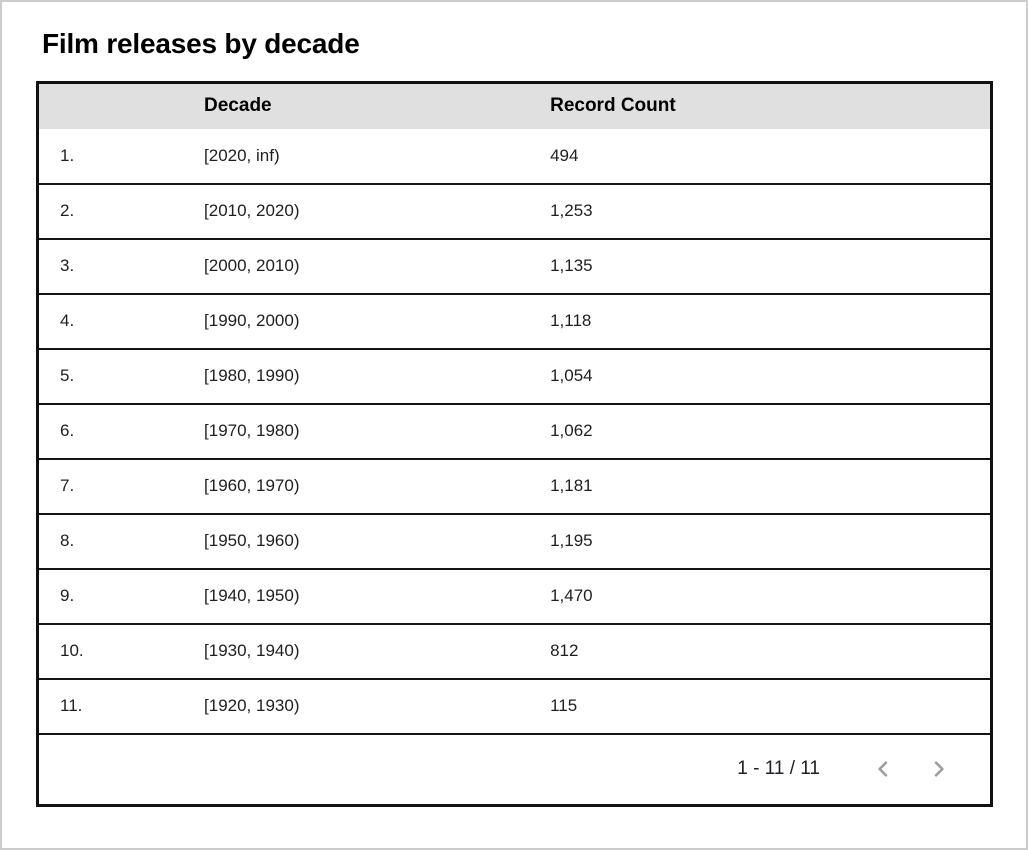 This screenshot has width=1028, height=850. I want to click on decade-cell: [1990, 2000), so click(377, 320).